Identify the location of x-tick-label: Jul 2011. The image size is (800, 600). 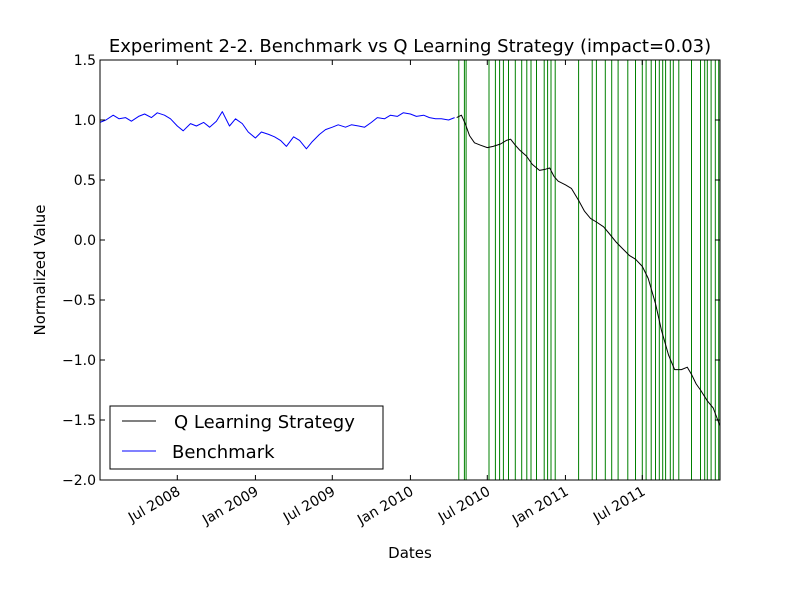
(619, 505).